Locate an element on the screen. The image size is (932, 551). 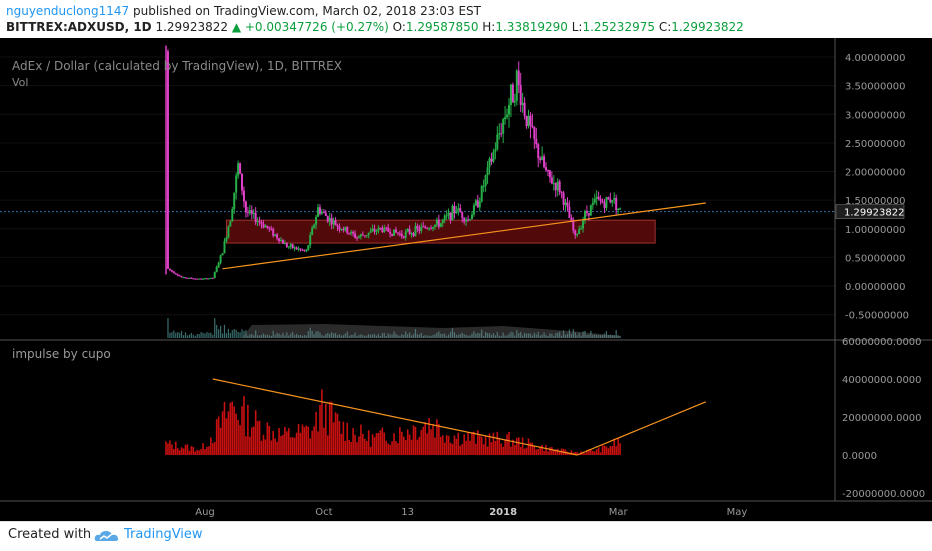
change-value: ▲ +0.00347726 (+0.27%) is located at coordinates (310, 27).